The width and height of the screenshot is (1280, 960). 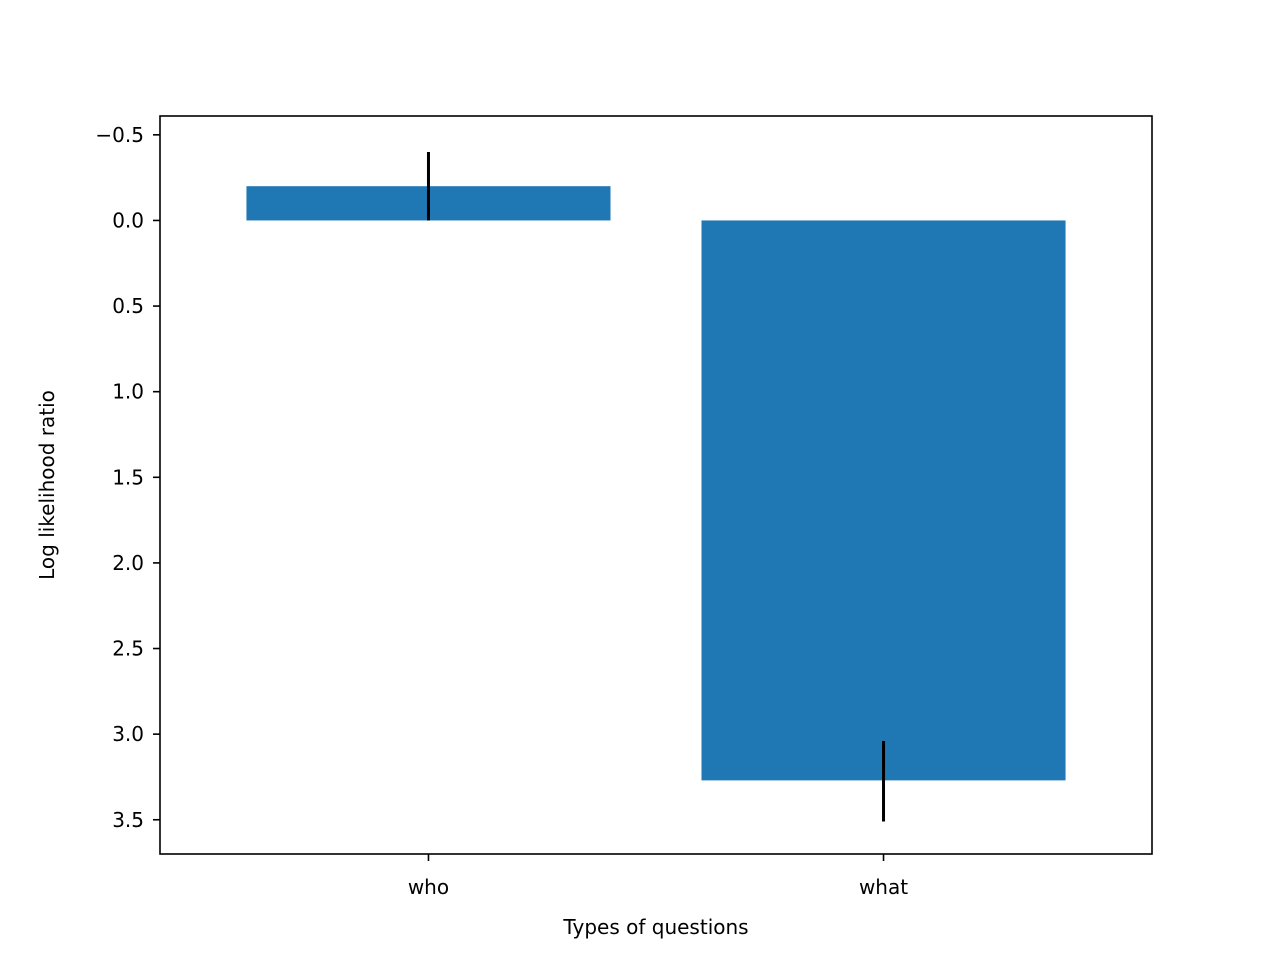 I want to click on x-axis: who what, so click(x=658, y=876).